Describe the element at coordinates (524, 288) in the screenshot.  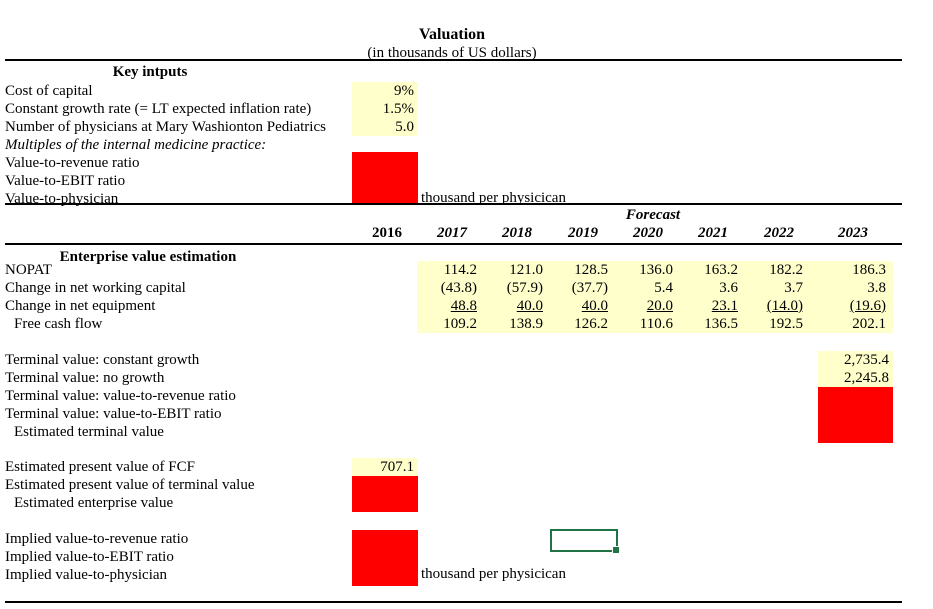
I see `cell-nwc-2018: (57.9)` at that location.